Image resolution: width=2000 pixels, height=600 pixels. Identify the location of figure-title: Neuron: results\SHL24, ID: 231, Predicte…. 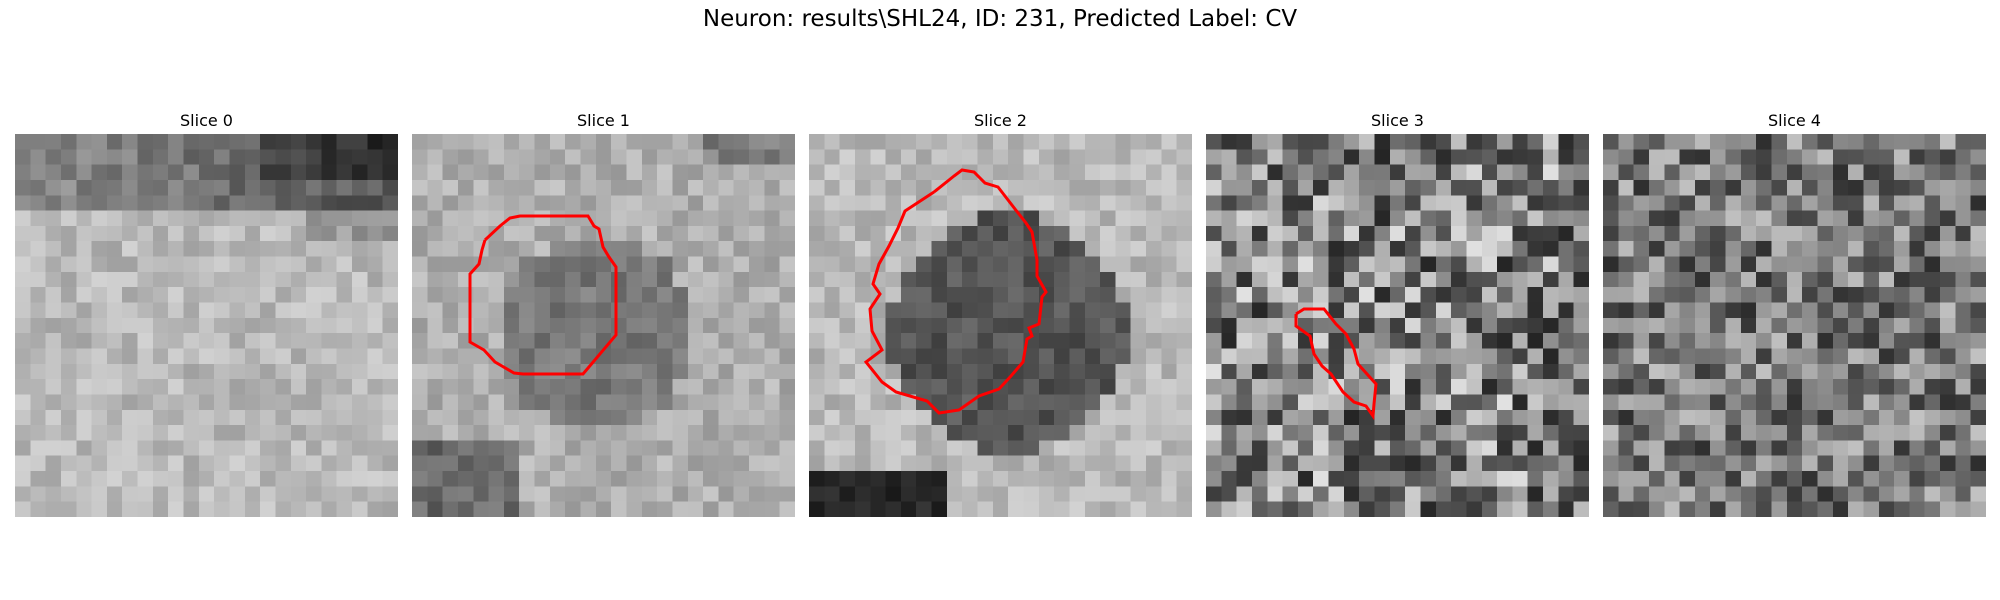
(1000, 19).